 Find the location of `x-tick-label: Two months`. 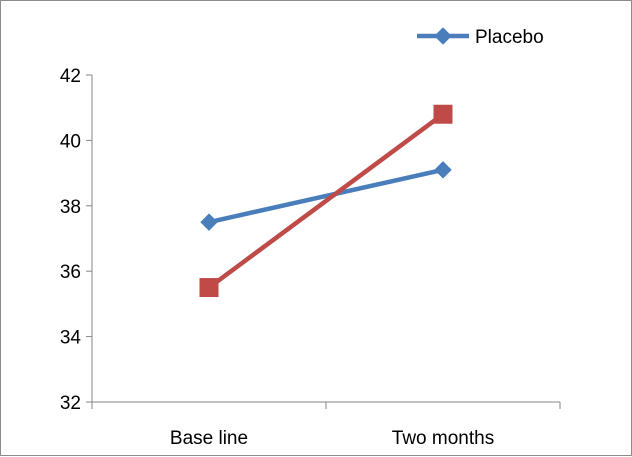

x-tick-label: Two months is located at coordinates (443, 438).